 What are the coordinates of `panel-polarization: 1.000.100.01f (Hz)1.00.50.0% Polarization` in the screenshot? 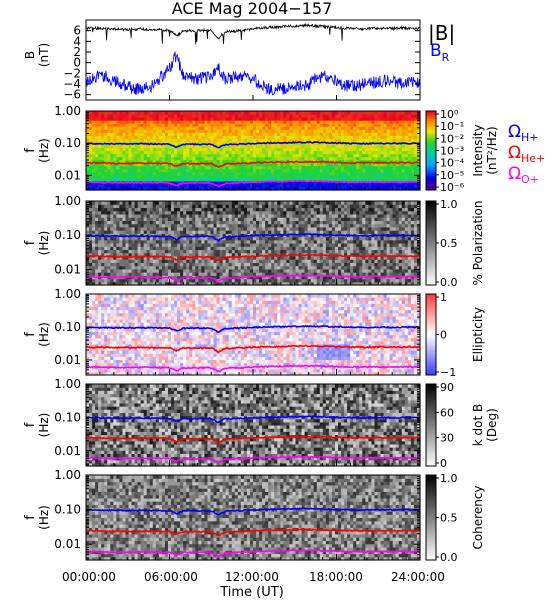 It's located at (254, 241).